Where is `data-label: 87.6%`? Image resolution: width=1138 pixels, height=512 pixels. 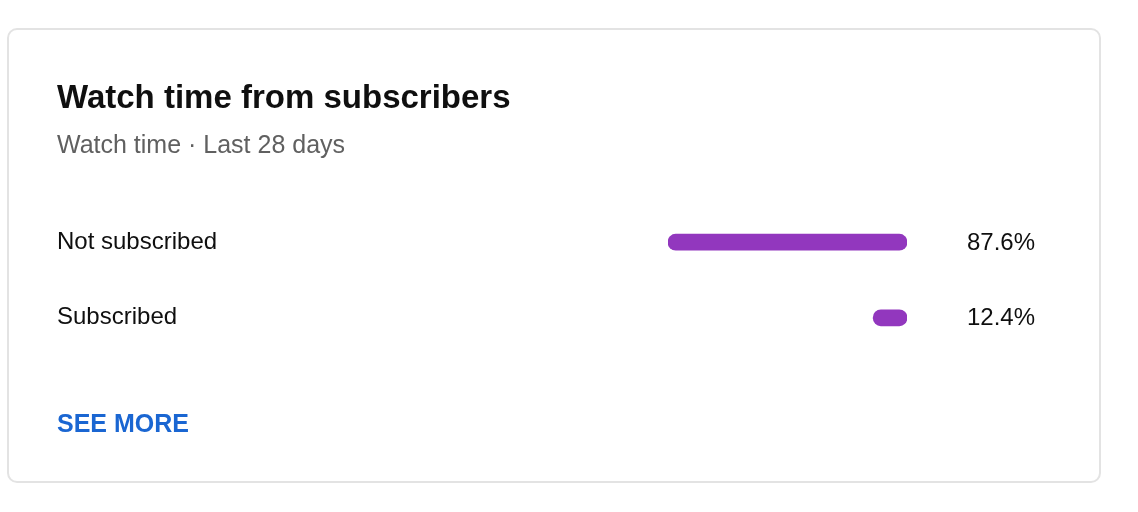 data-label: 87.6% is located at coordinates (1000, 241).